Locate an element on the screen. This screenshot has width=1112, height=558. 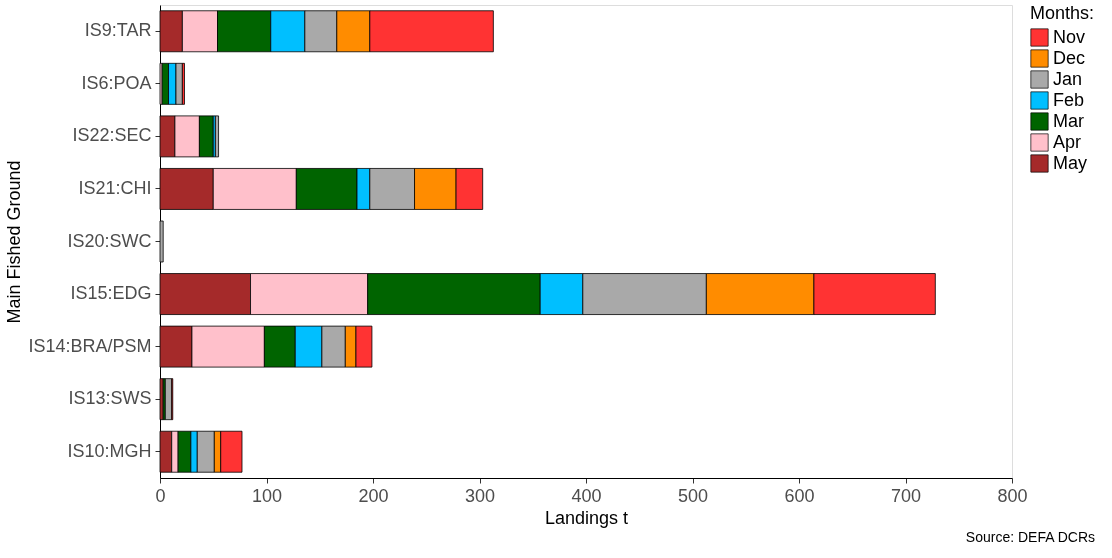
x-tick-label: 400 is located at coordinates (586, 495).